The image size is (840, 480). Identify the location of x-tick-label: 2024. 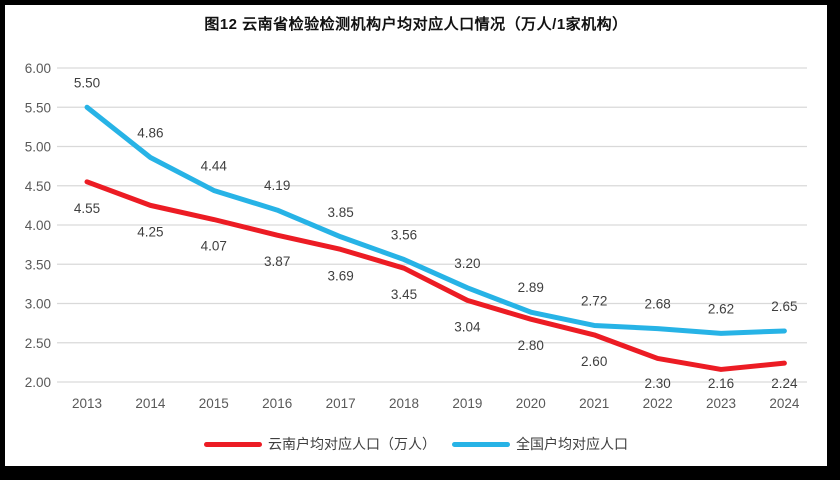
(784, 403).